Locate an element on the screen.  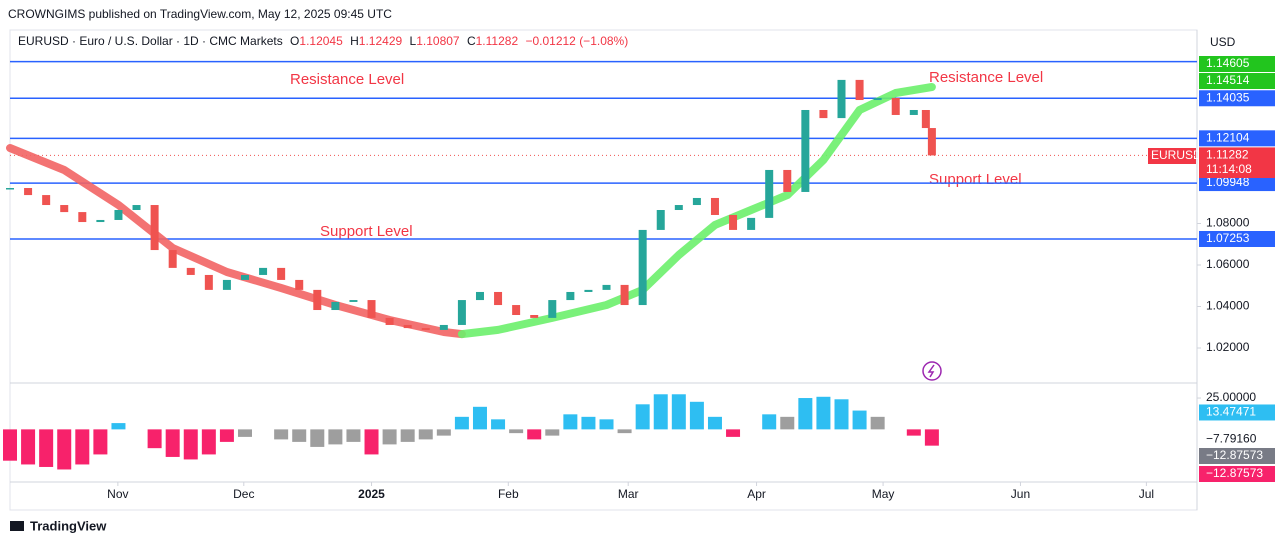
price-label: 1.14605 is located at coordinates (1228, 63).